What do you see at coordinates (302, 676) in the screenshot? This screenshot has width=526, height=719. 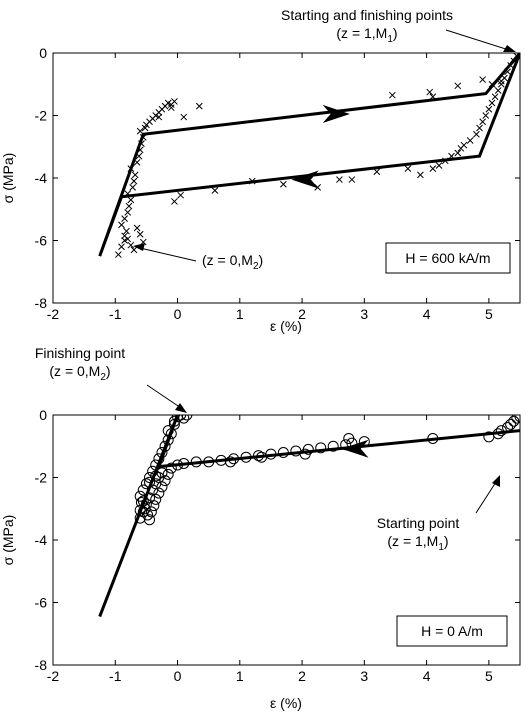 I see `x-tick-label: 2` at bounding box center [302, 676].